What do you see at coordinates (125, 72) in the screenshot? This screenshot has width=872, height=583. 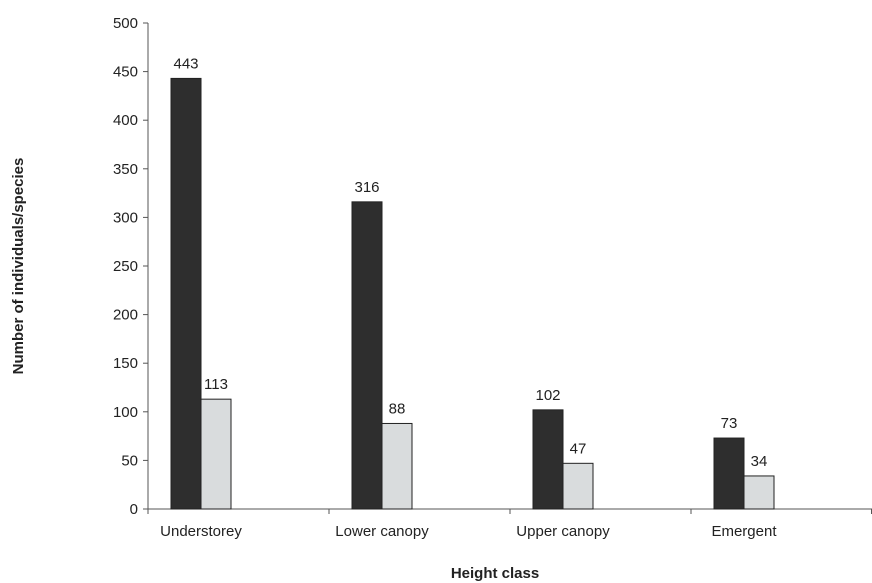 I see `y-tick-label: 450` at bounding box center [125, 72].